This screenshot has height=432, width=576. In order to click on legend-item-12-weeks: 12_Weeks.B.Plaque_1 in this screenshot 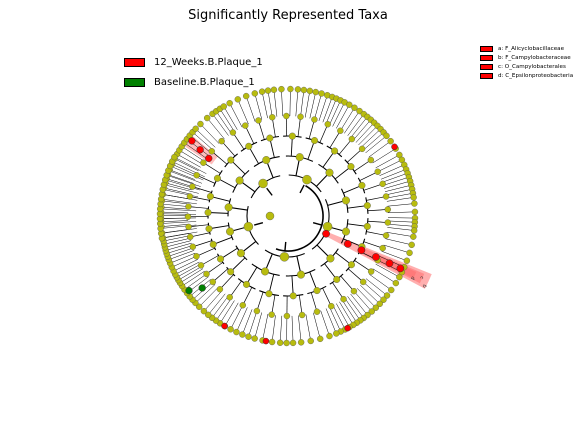, I will do `click(193, 62)`.